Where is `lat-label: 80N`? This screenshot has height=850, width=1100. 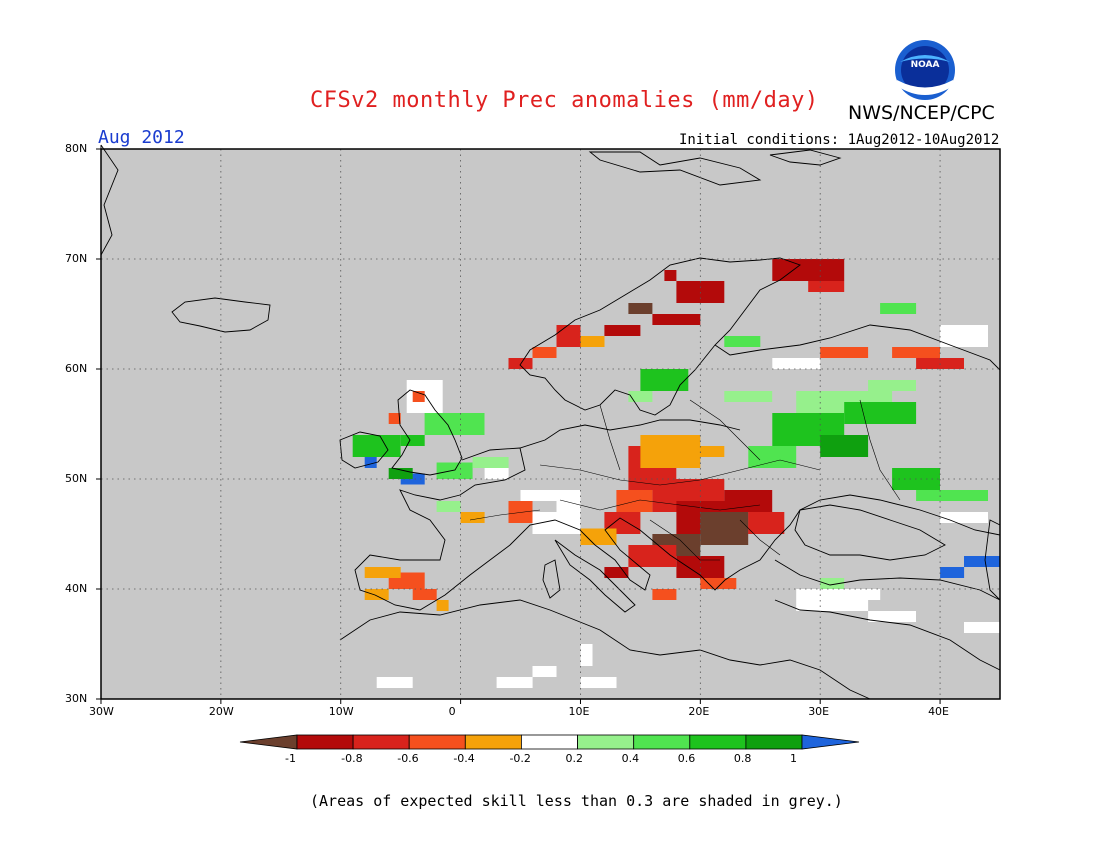 lat-label: 80N is located at coordinates (76, 148).